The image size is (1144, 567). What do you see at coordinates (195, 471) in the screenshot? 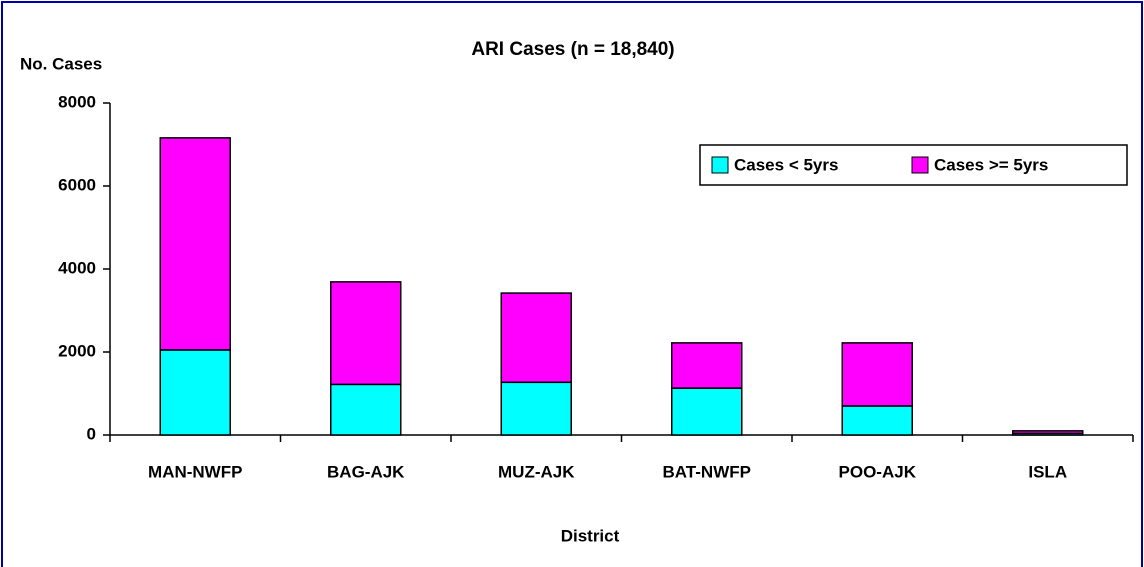
I see `x-tick-label: MAN-NWFP` at bounding box center [195, 471].